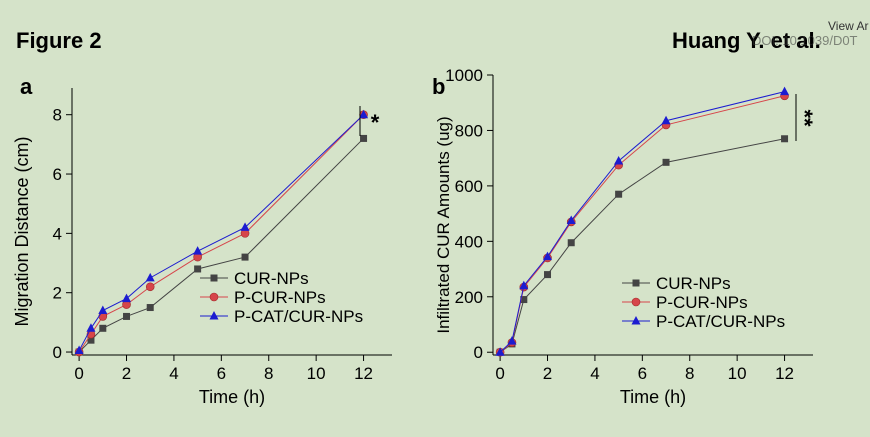  Describe the element at coordinates (57, 174) in the screenshot. I see `y-tick-label: 6` at that location.